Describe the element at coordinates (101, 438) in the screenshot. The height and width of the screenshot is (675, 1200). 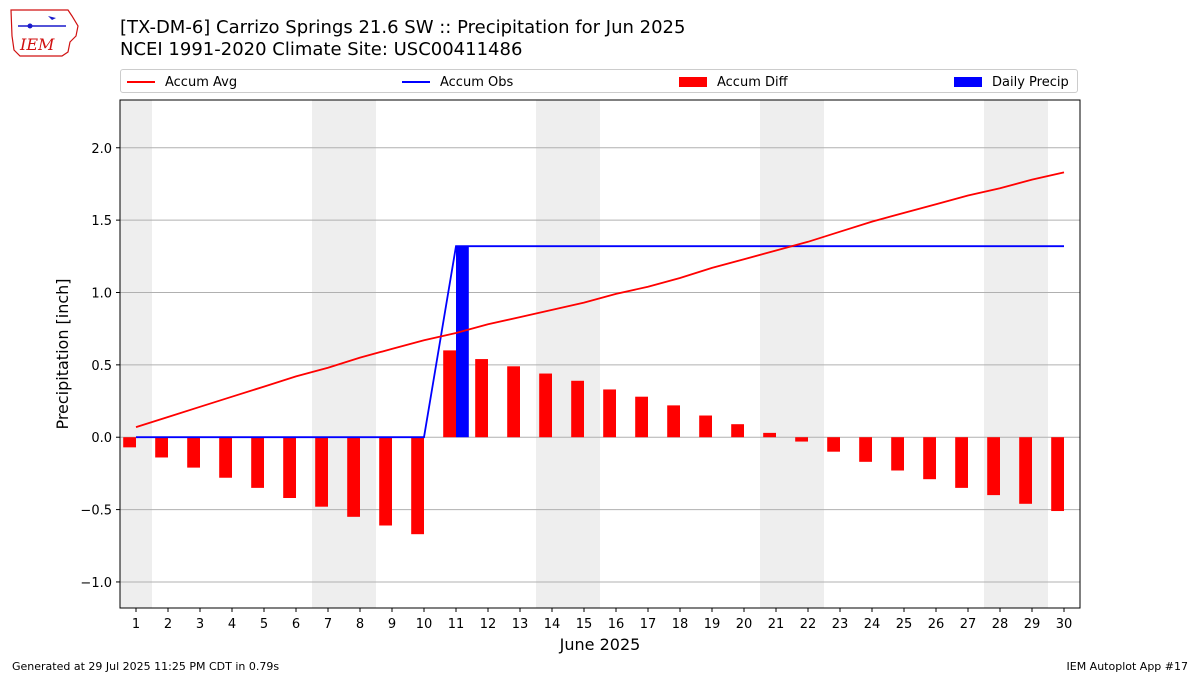
I see `y-tick-label: 0.0` at that location.